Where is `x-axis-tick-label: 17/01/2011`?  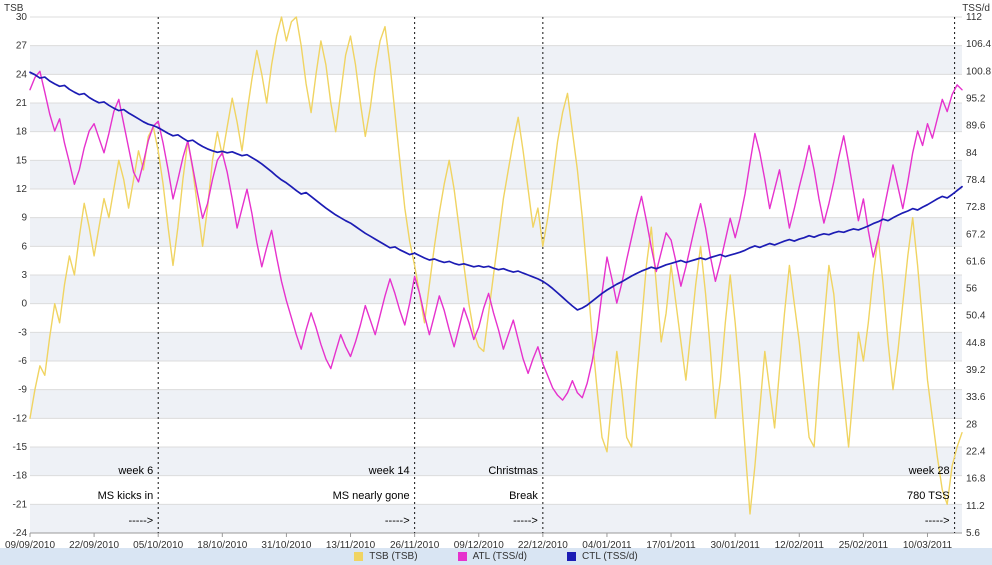 x-axis-tick-label: 17/01/2011 is located at coordinates (671, 544).